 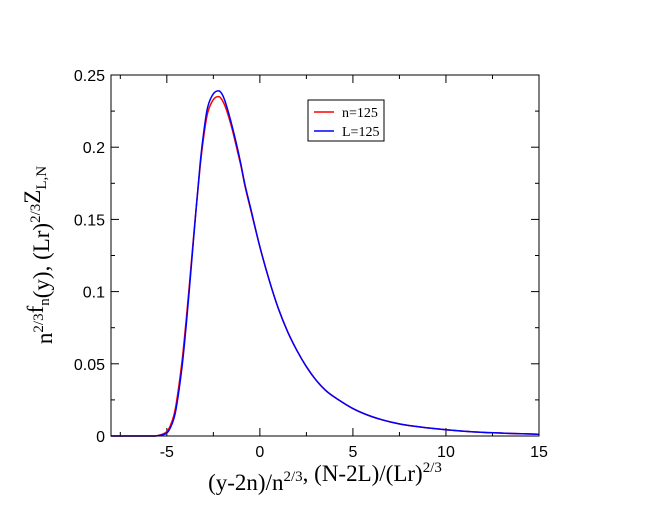 I want to click on y-axis-title: n2/3fn(y), (Lr)2/3ZL,N, so click(x=38, y=255).